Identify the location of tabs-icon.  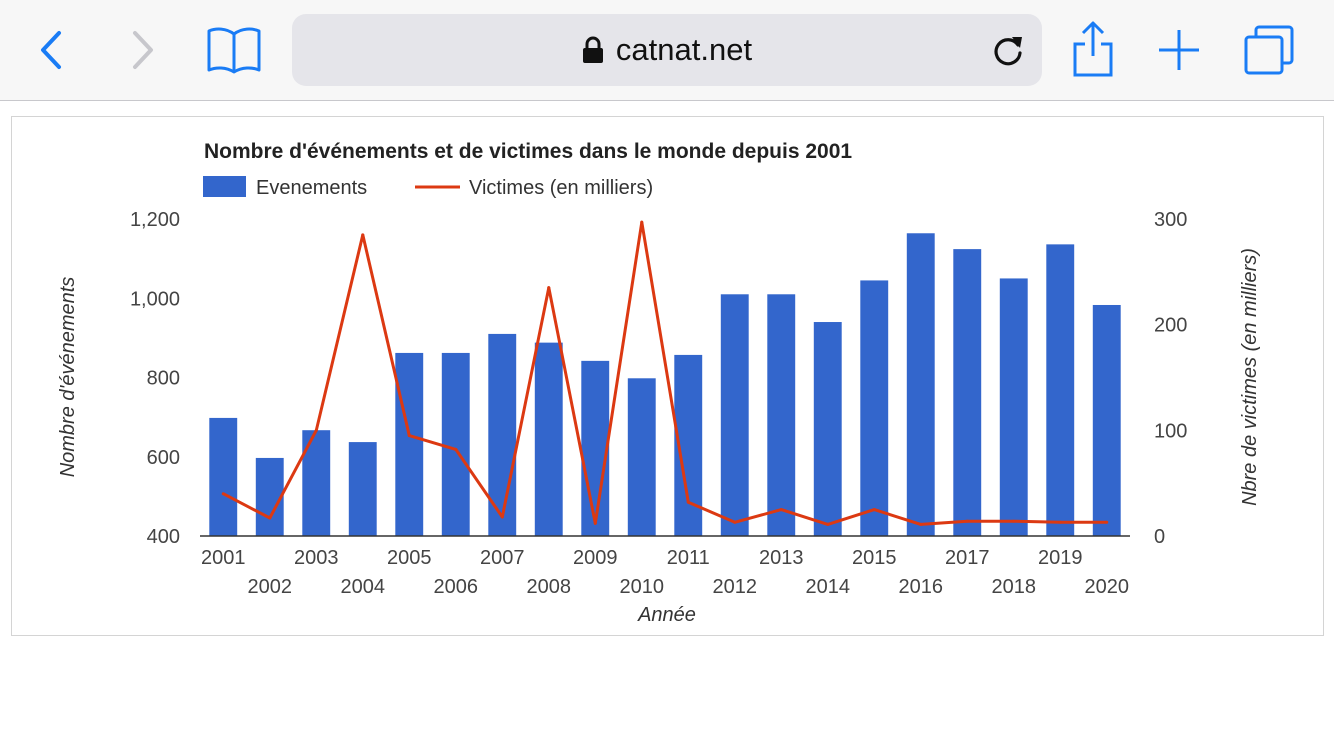
(1269, 50).